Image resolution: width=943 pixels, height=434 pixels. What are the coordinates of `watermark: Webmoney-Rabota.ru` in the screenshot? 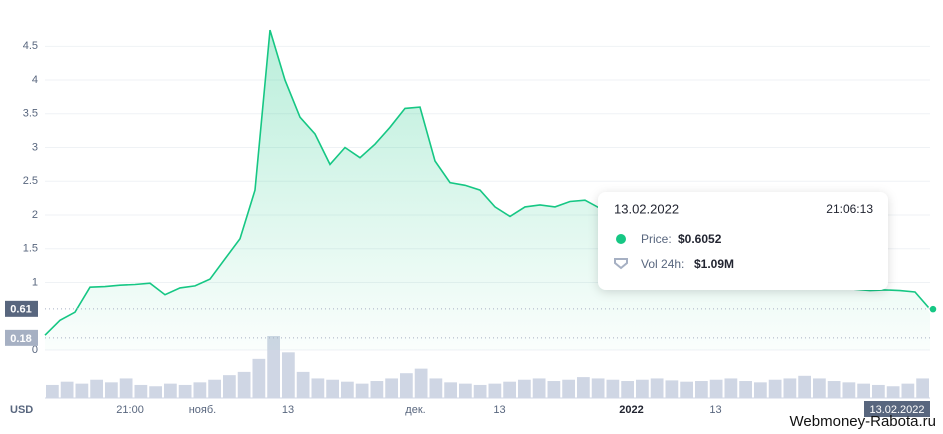 It's located at (863, 421).